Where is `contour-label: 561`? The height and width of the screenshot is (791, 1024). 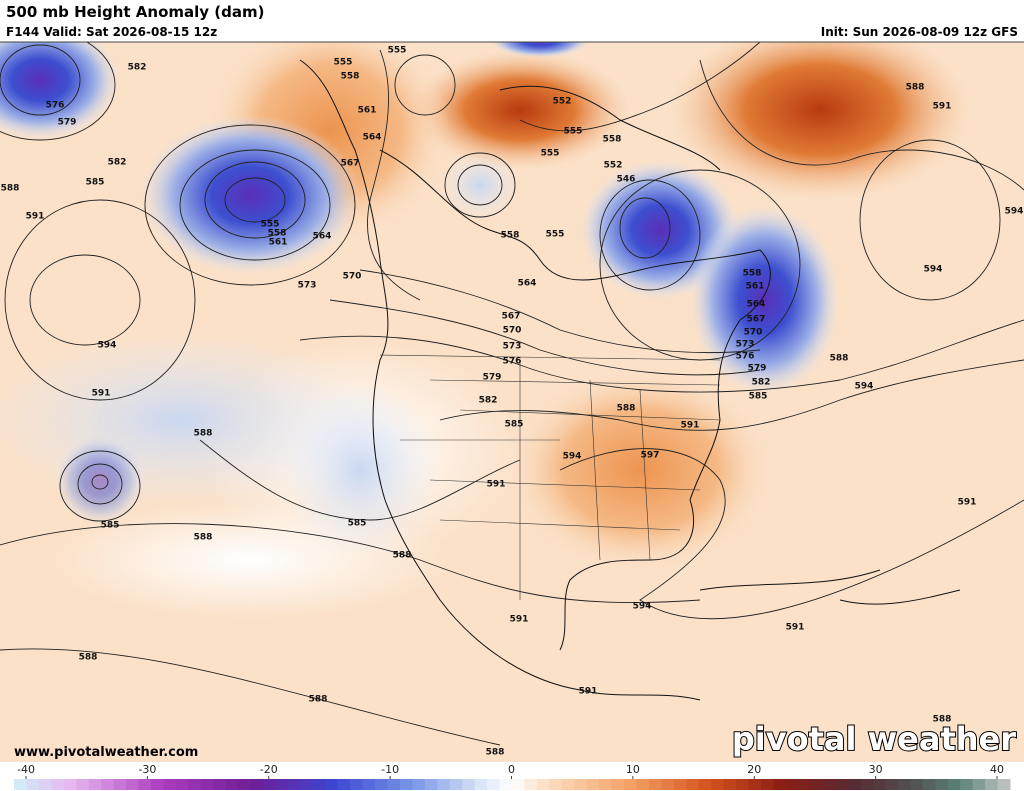 contour-label: 561 is located at coordinates (755, 287).